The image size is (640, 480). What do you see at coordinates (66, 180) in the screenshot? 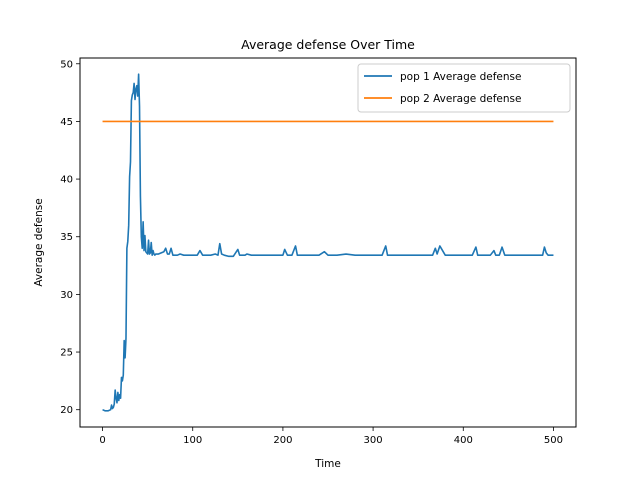
I see `y-tick-label: 40` at bounding box center [66, 180].